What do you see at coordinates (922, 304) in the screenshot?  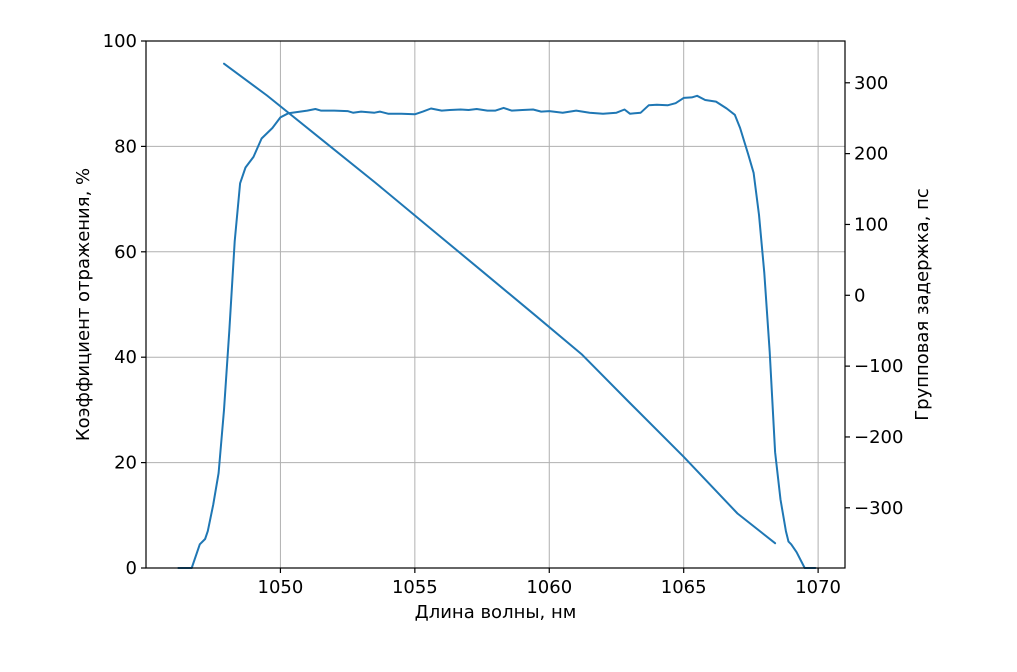 I see `y2-axis-label: Групповая задержка, пс` at bounding box center [922, 304].